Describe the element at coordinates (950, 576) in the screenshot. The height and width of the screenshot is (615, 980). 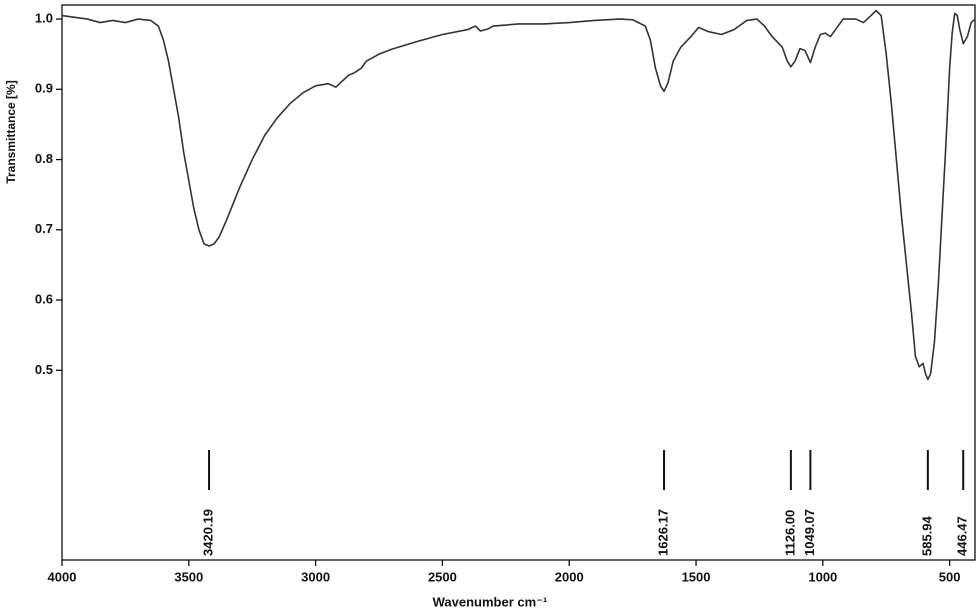
I see `x-tick-label: 500` at that location.